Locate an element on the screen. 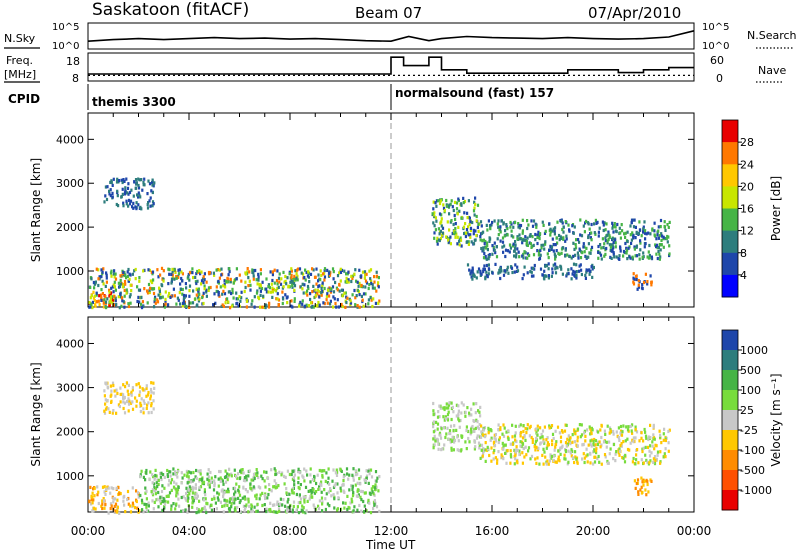  colorbar-tick-label: 4 is located at coordinates (743, 275).